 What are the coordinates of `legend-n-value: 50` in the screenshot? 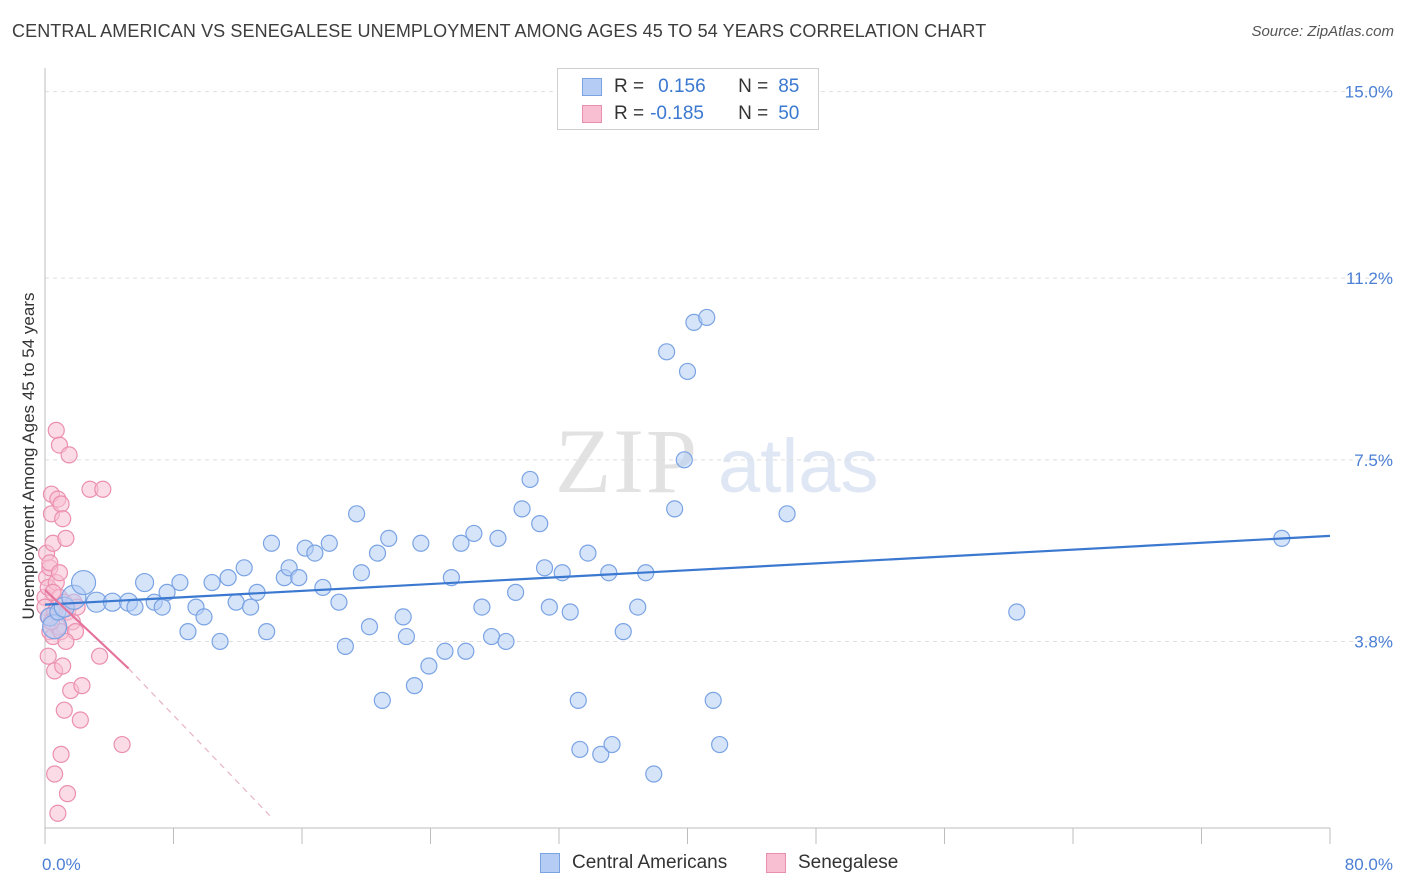 It's located at (789, 113).